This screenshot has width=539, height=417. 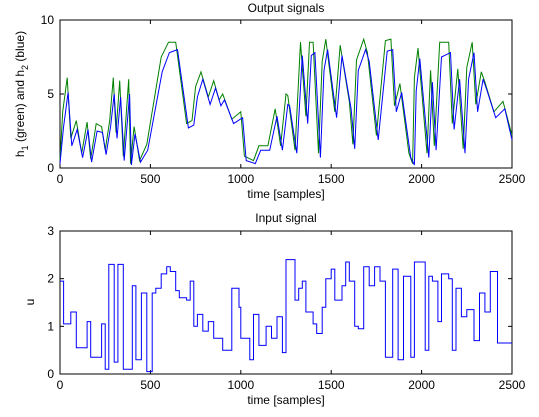 I want to click on y-axis-label-input: u, so click(x=30, y=302).